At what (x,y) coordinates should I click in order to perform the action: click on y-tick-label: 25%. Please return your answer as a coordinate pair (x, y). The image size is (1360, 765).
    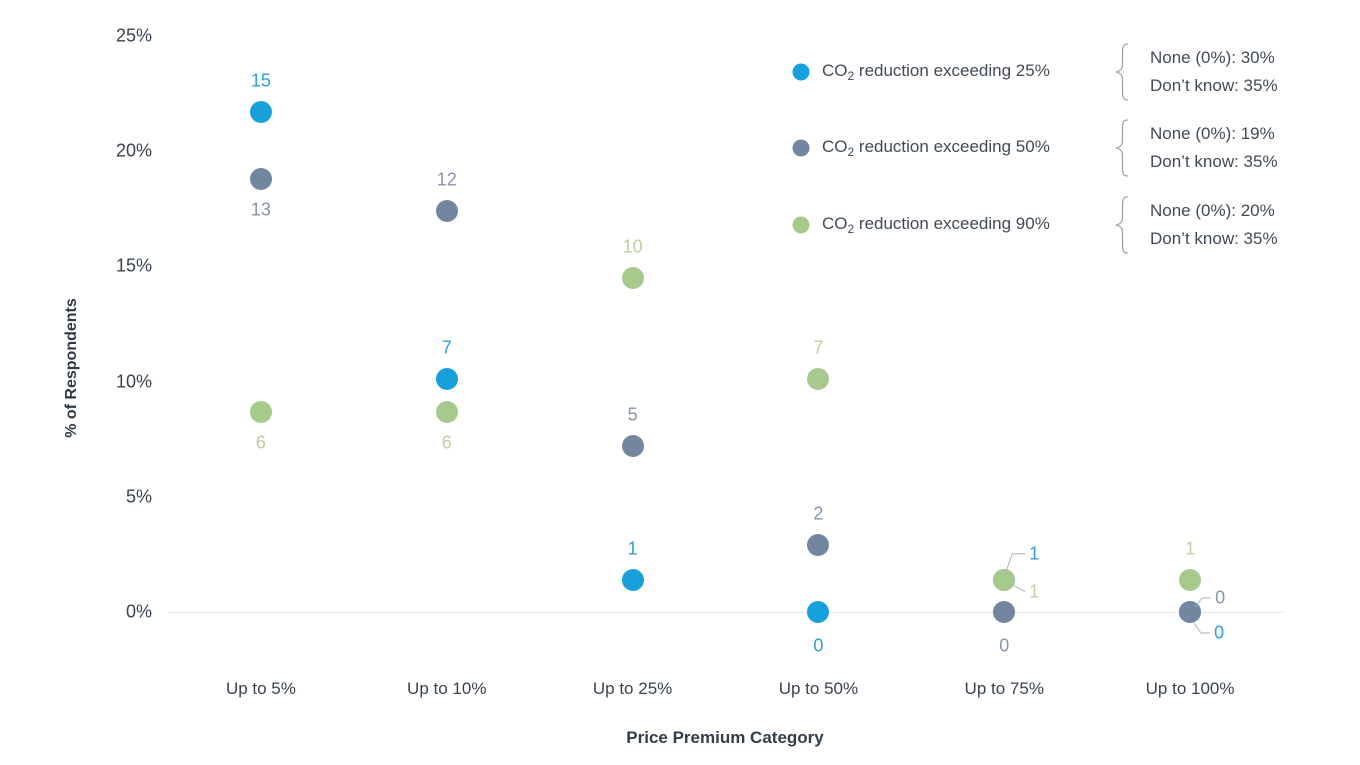
    Looking at the image, I should click on (133, 35).